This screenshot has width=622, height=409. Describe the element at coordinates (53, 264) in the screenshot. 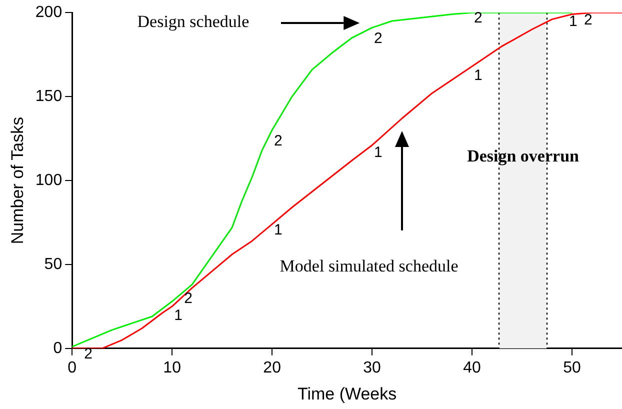

I see `y-tick-label: 50` at that location.